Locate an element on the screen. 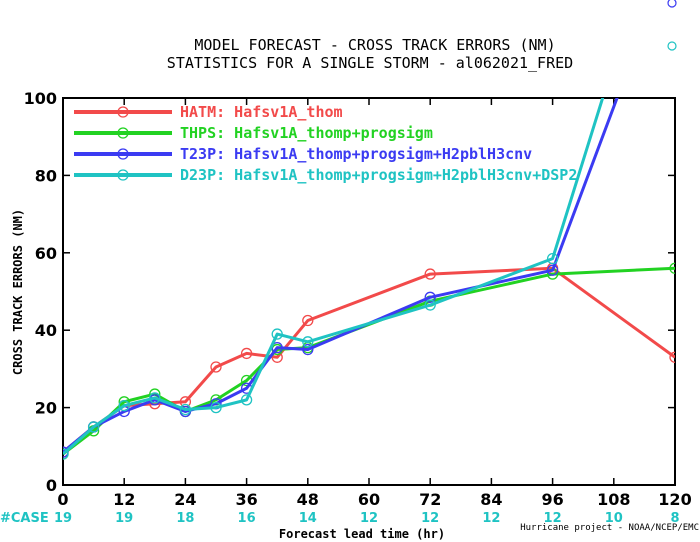 This screenshot has height=542, width=700. x-tick-label: 72 is located at coordinates (430, 499).